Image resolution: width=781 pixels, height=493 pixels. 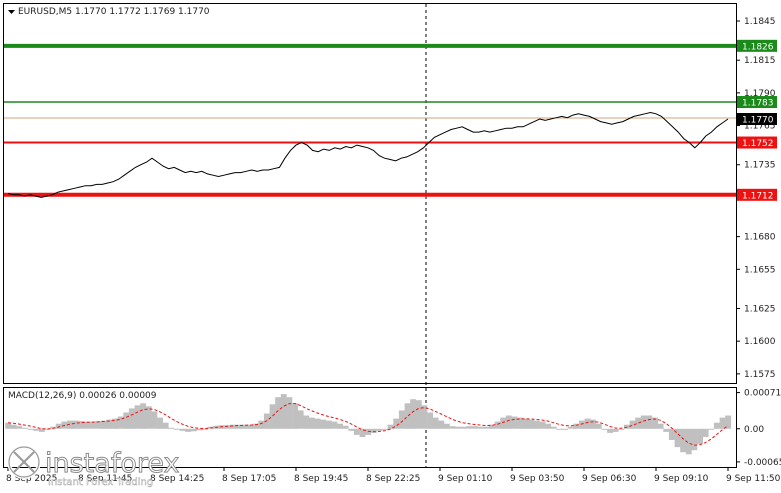 What do you see at coordinates (321, 479) in the screenshot?
I see `time-axis-label: 8 Sep 19:45` at bounding box center [321, 479].